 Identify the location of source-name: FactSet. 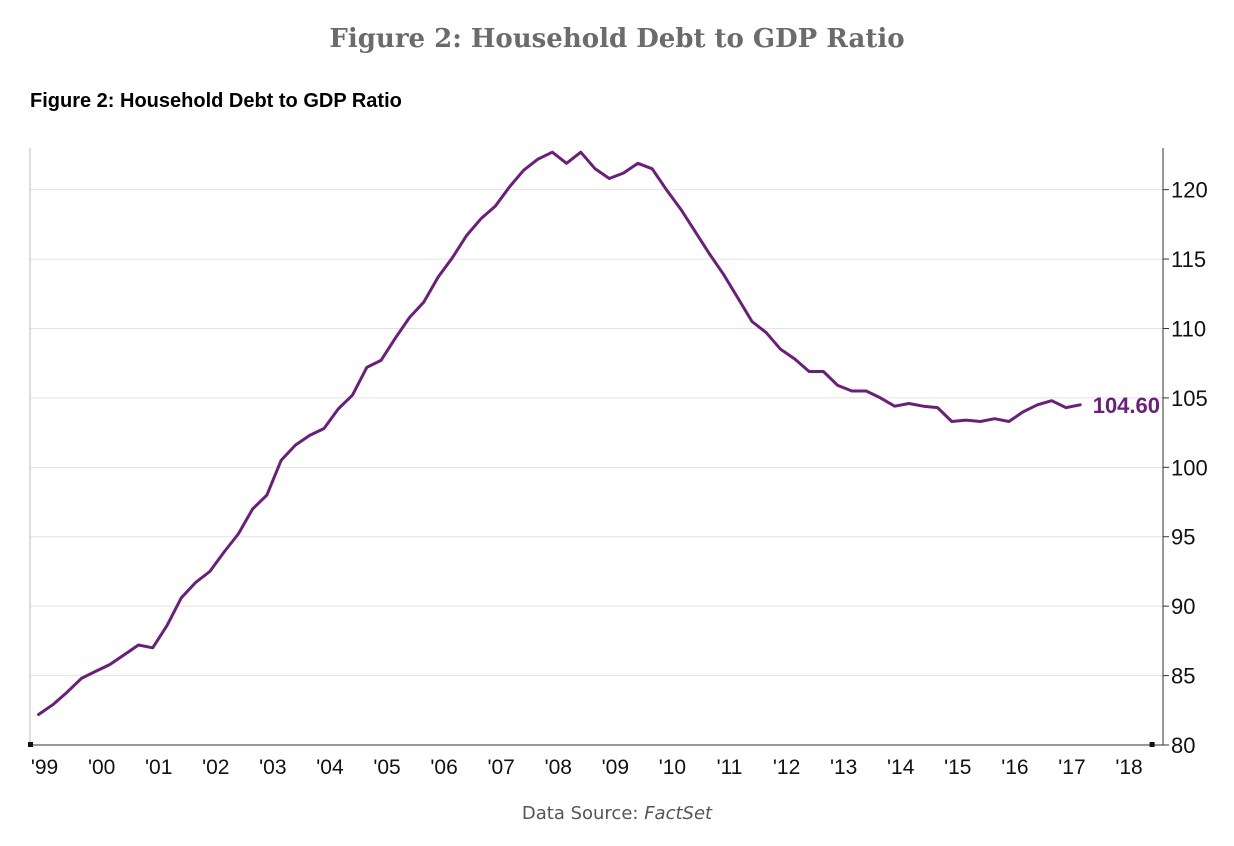
(678, 813).